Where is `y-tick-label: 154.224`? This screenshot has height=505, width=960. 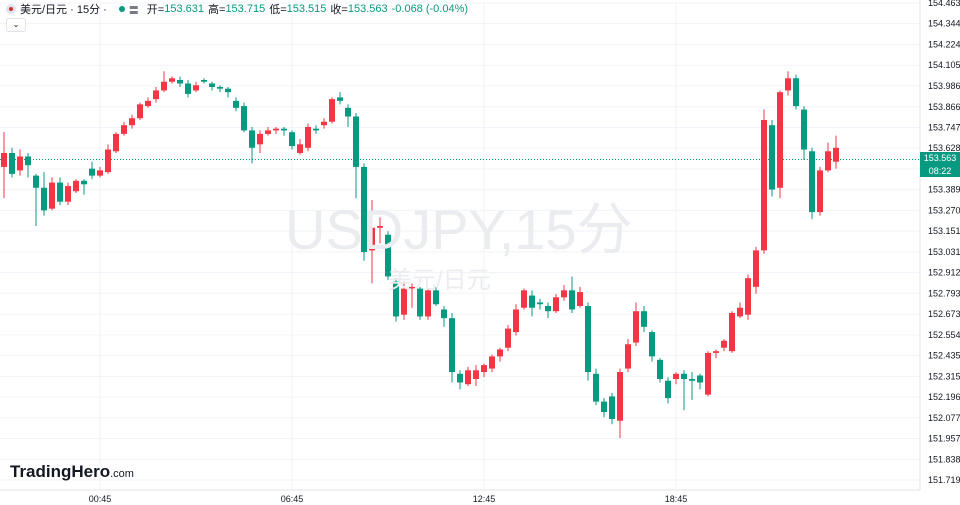
y-tick-label: 154.224 is located at coordinates (944, 45).